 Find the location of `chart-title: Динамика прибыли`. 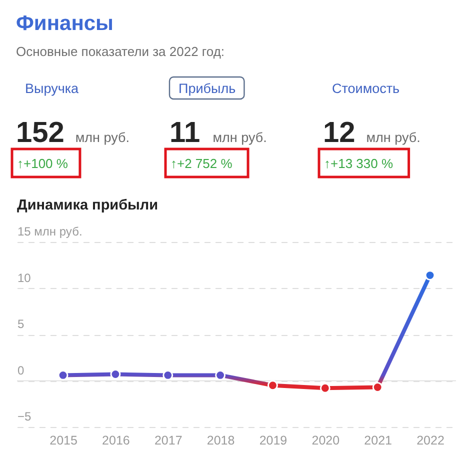

chart-title: Динамика прибыли is located at coordinates (87, 206).